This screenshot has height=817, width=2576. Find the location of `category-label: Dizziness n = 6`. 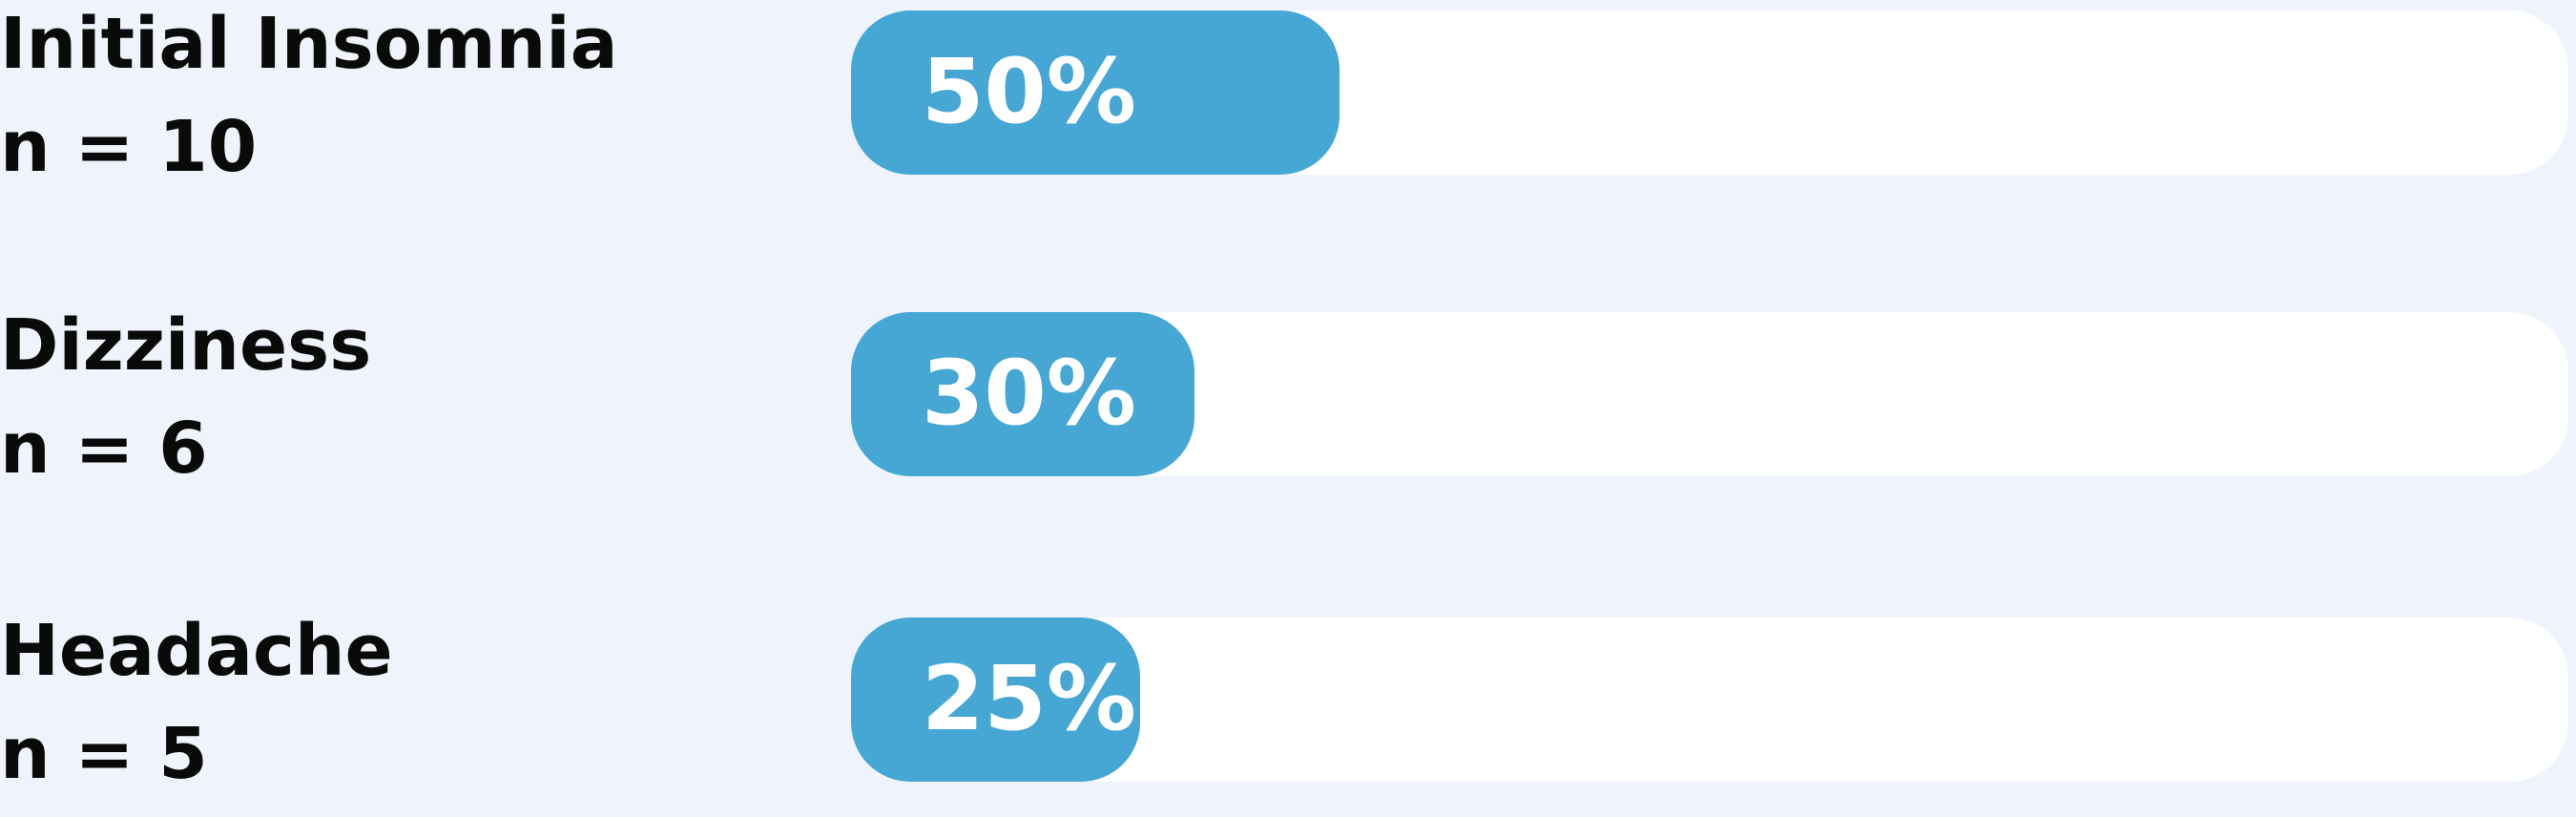

category-label: Dizziness n = 6 is located at coordinates (410, 397).